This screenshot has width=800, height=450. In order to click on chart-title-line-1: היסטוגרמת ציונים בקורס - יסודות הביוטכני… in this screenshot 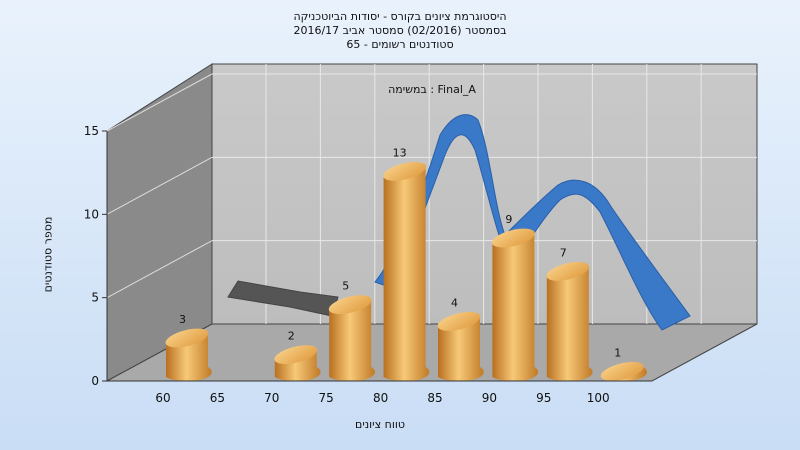, I will do `click(400, 16)`.